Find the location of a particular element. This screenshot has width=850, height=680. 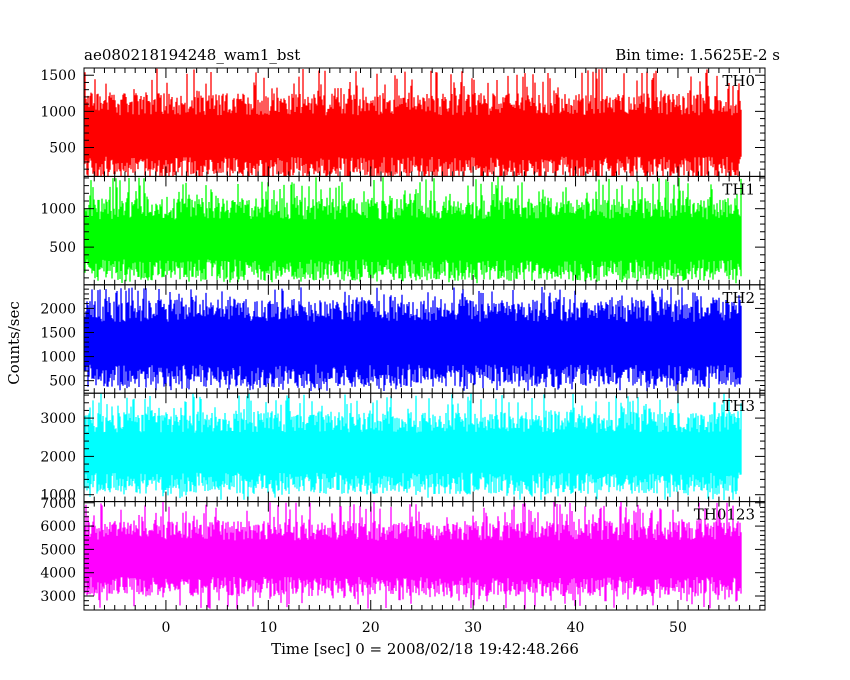

series-th1 is located at coordinates (413, 230).